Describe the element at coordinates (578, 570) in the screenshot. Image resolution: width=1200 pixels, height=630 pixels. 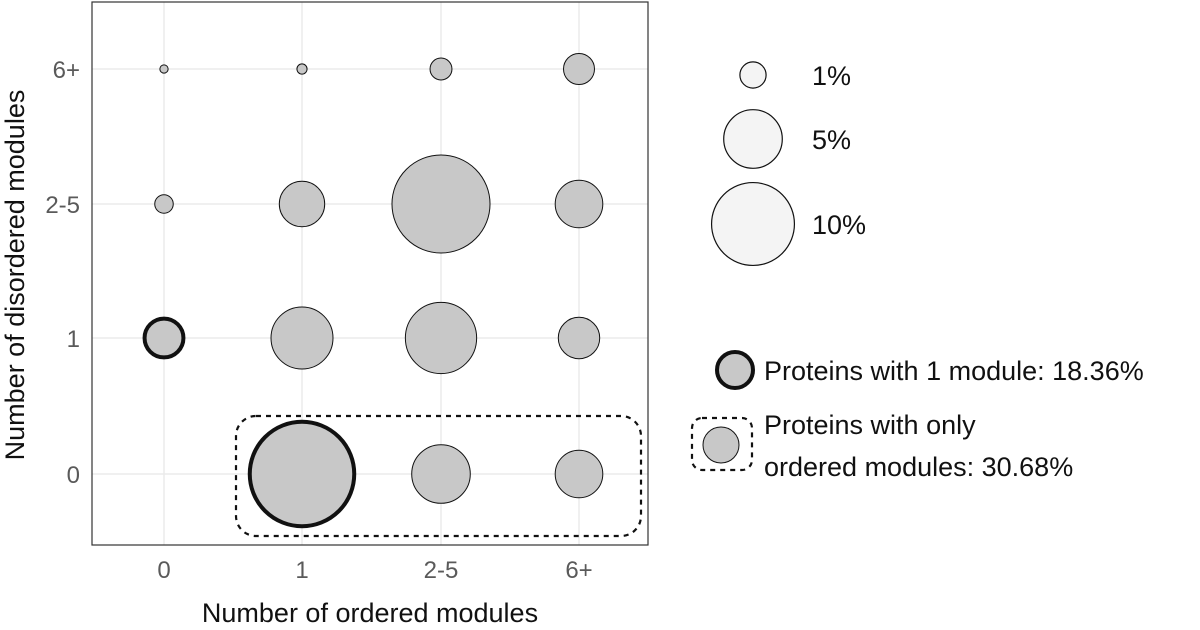
I see `x-tick-label: 6+` at that location.